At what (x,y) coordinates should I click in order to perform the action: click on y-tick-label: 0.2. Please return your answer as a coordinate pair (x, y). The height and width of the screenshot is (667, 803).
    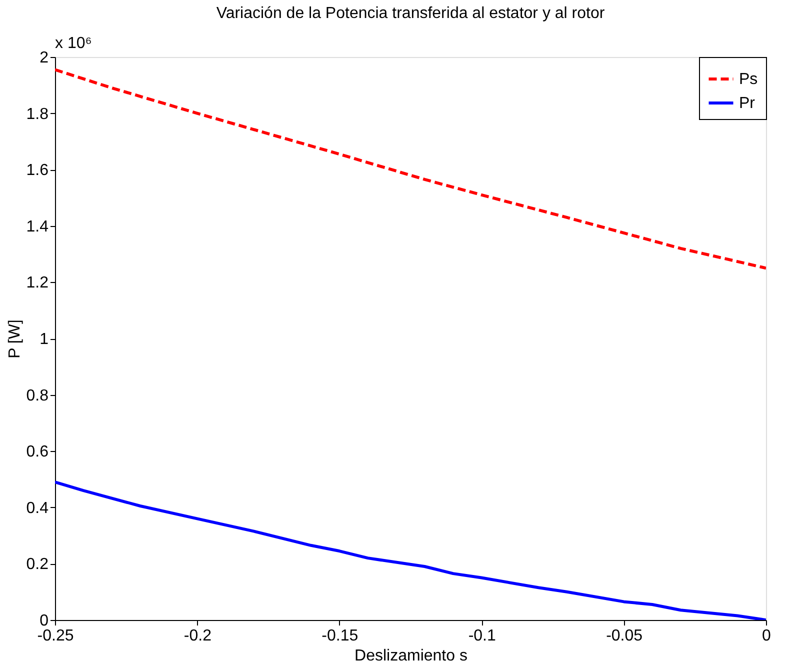
    Looking at the image, I should click on (37, 565).